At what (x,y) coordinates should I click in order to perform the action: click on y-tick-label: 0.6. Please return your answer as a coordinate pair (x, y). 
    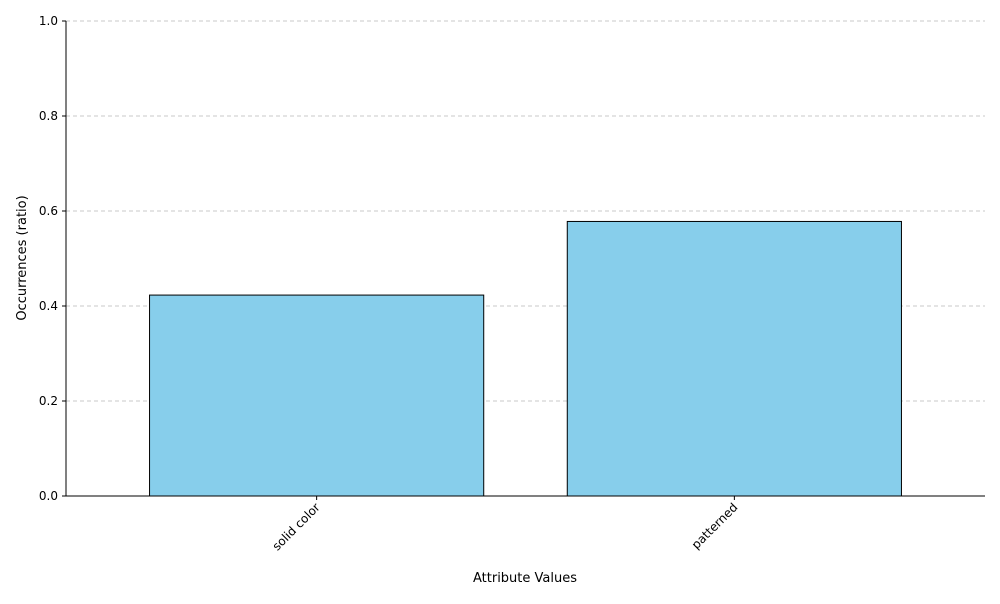
    Looking at the image, I should click on (48, 211).